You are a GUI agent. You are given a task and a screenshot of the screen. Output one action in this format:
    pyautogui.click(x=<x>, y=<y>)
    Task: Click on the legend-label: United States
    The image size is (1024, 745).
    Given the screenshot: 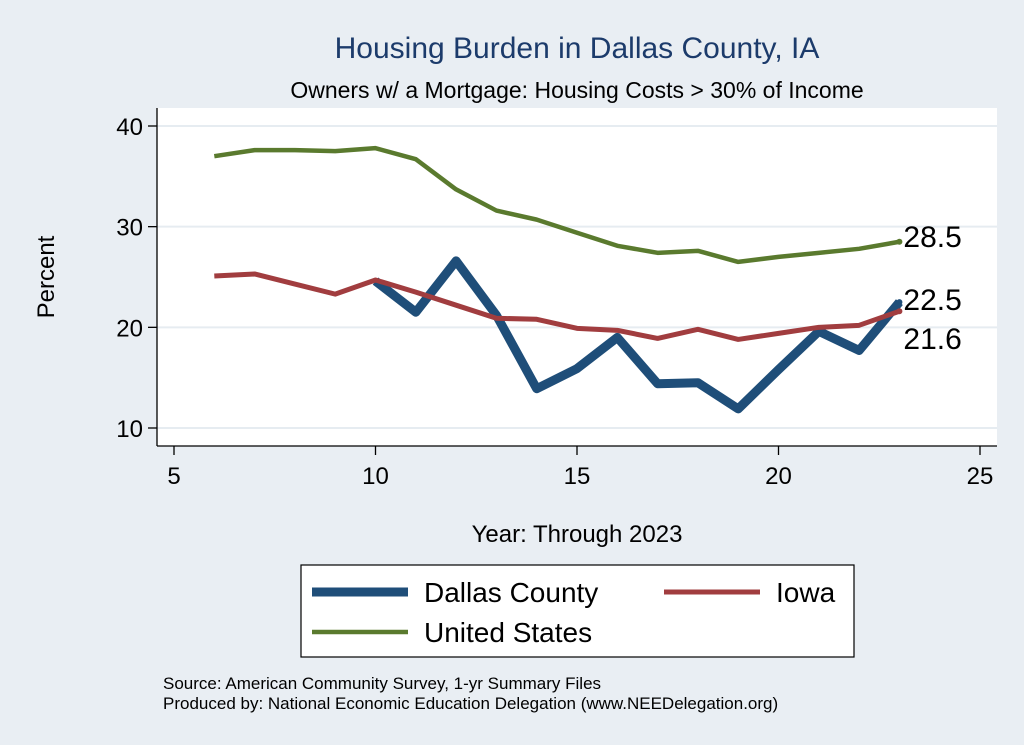 What is the action you would take?
    pyautogui.click(x=508, y=632)
    